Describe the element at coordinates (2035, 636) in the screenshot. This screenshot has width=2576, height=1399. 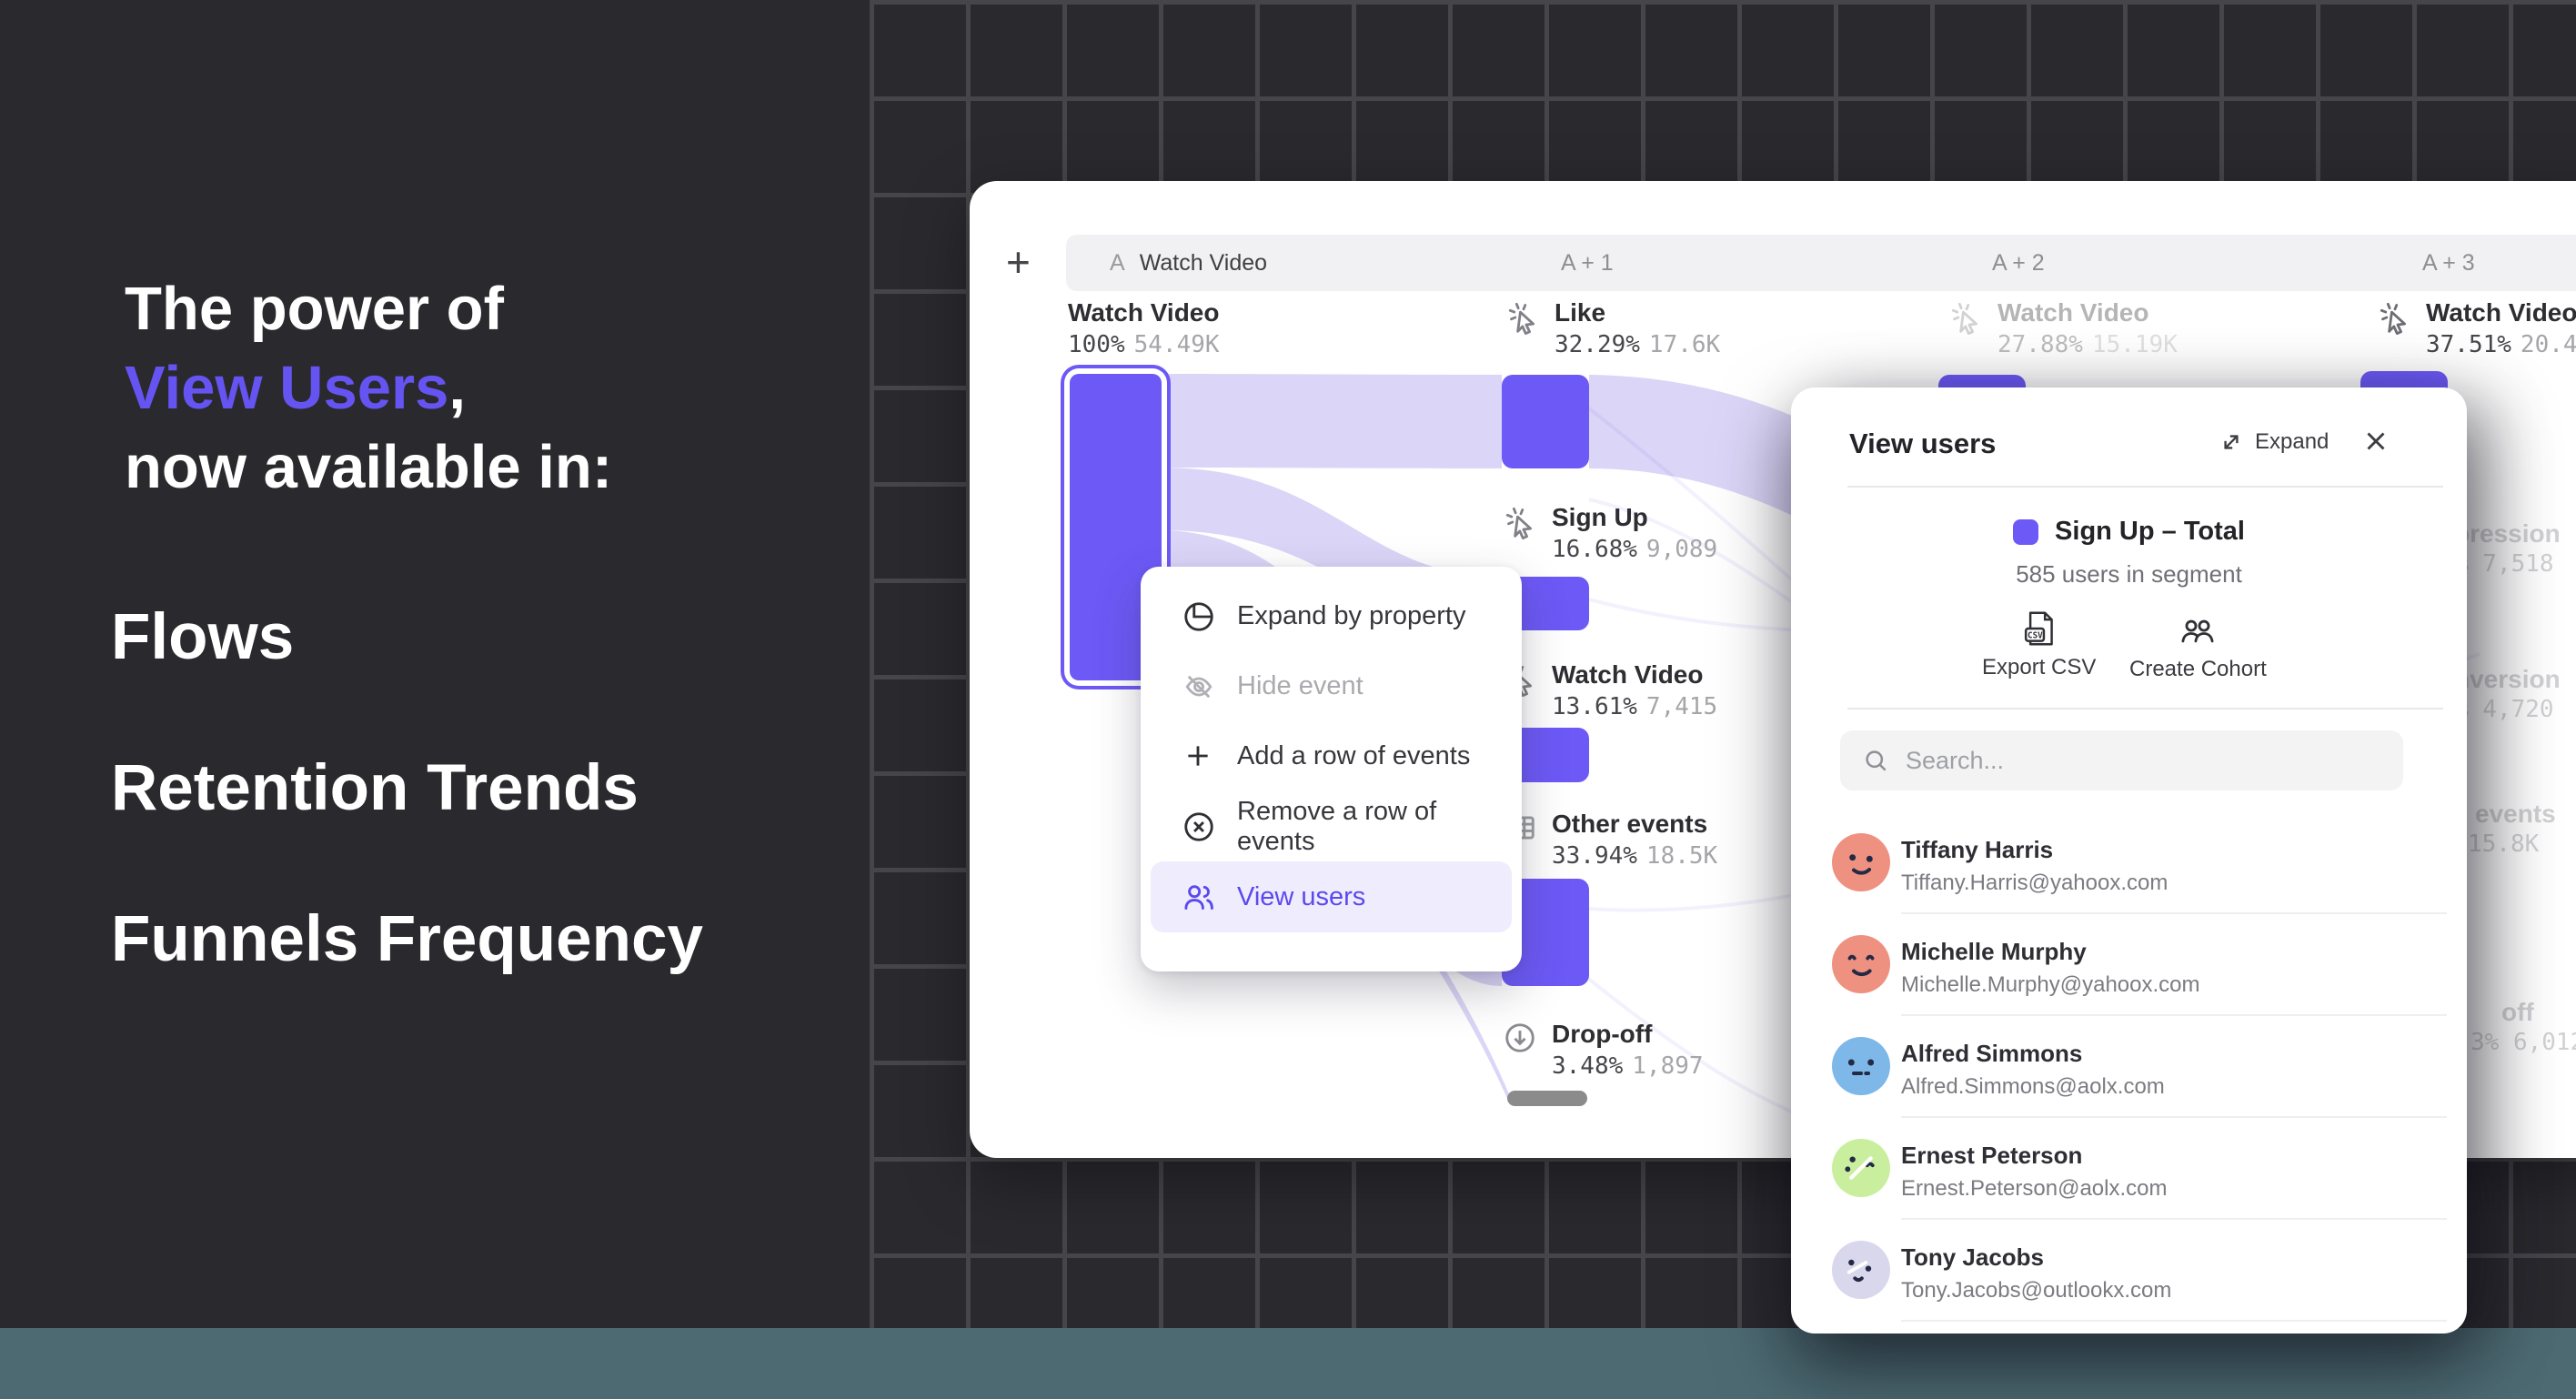
I see `svg-text: CSV` at that location.